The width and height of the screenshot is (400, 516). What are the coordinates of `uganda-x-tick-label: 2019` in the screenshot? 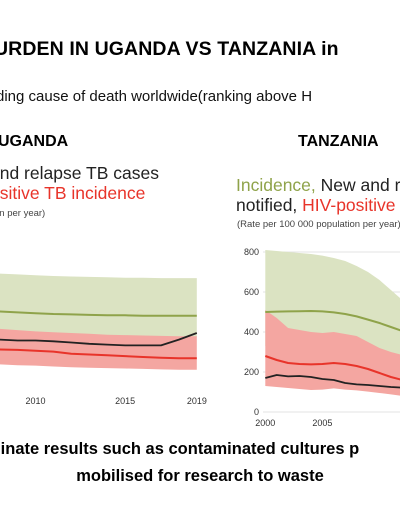 It's located at (197, 401).